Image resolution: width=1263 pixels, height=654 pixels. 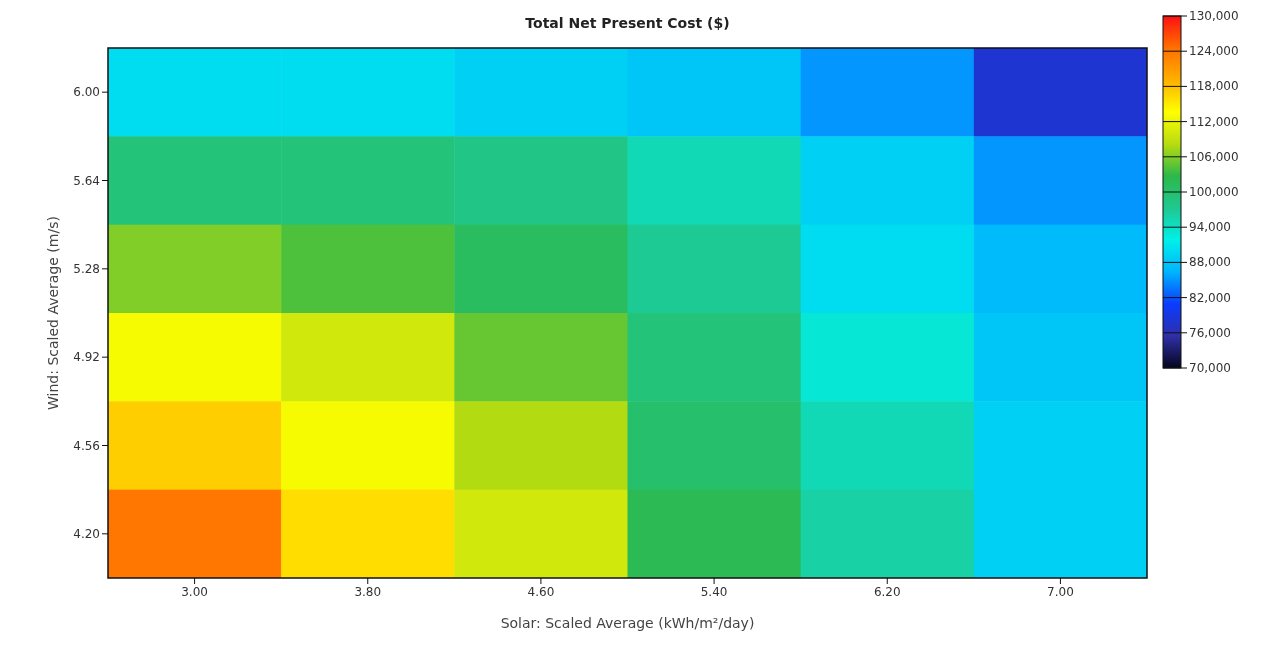 I want to click on x-tick-label: 3.00, so click(x=194, y=592).